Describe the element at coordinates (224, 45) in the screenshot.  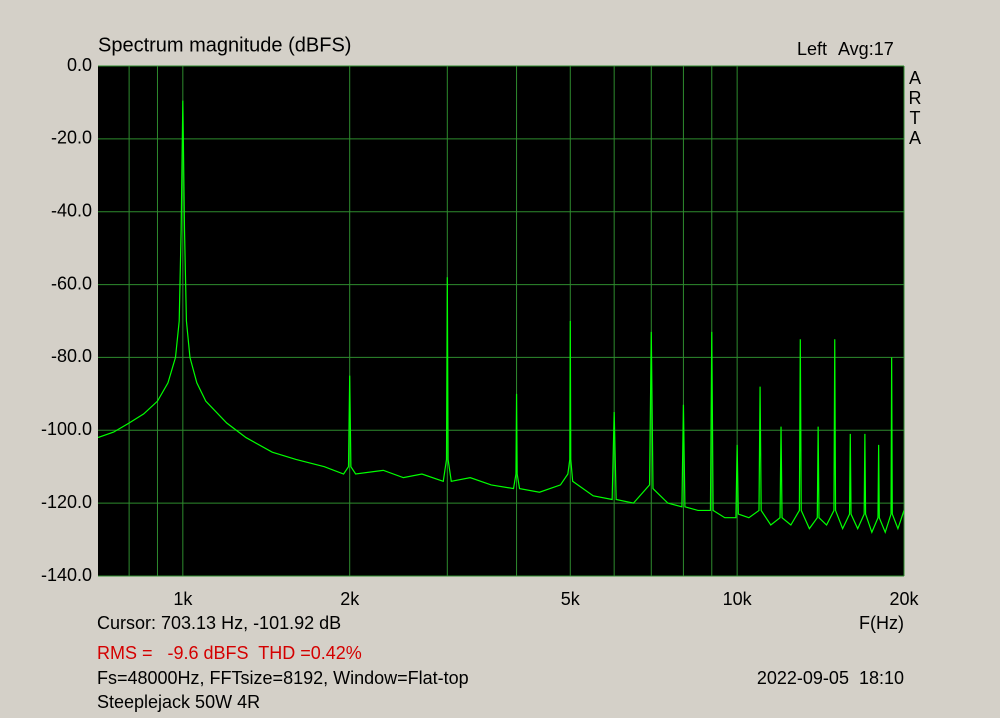
I see `chart-title: Spectrum magnitude (dBFS)` at that location.